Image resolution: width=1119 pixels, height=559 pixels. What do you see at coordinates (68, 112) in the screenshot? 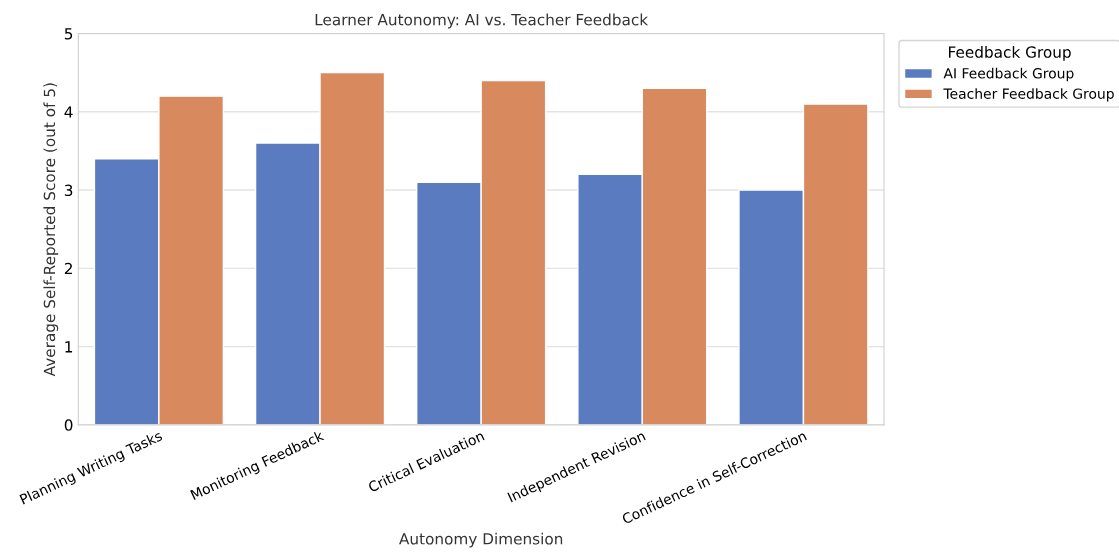
I see `y-tick-label: 4` at bounding box center [68, 112].